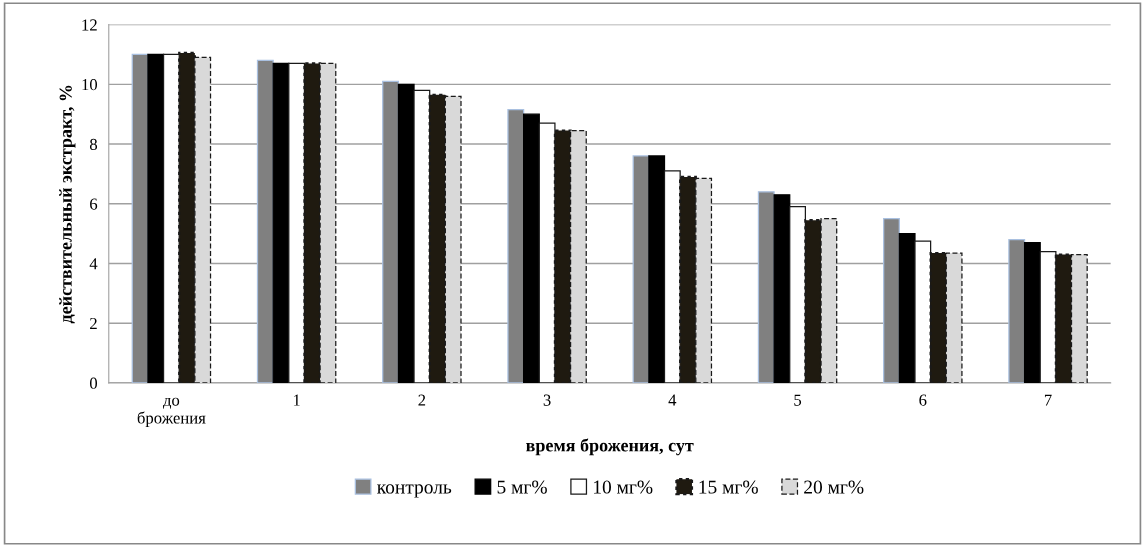  I want to click on x-tick-label: 6, so click(923, 400).